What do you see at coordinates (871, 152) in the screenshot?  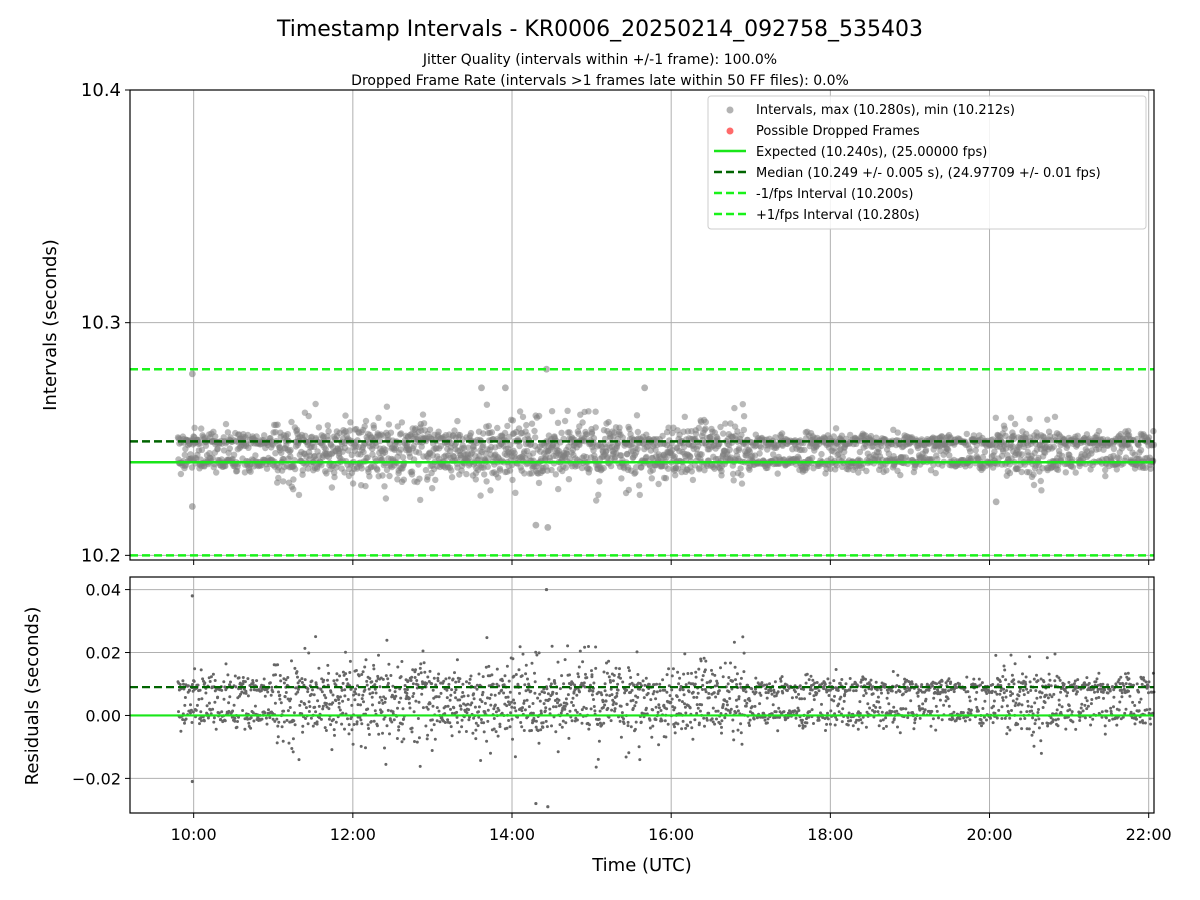 I see `legend-expected-label: Expected (10.240s), (25.00000 fps)` at bounding box center [871, 152].